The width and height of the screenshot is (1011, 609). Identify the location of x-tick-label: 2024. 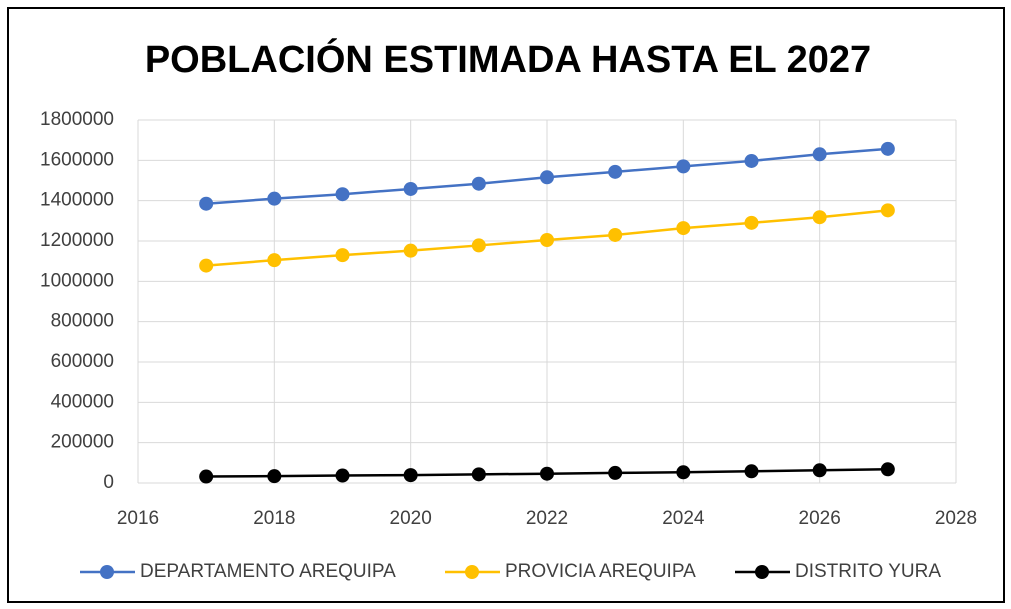
(683, 518).